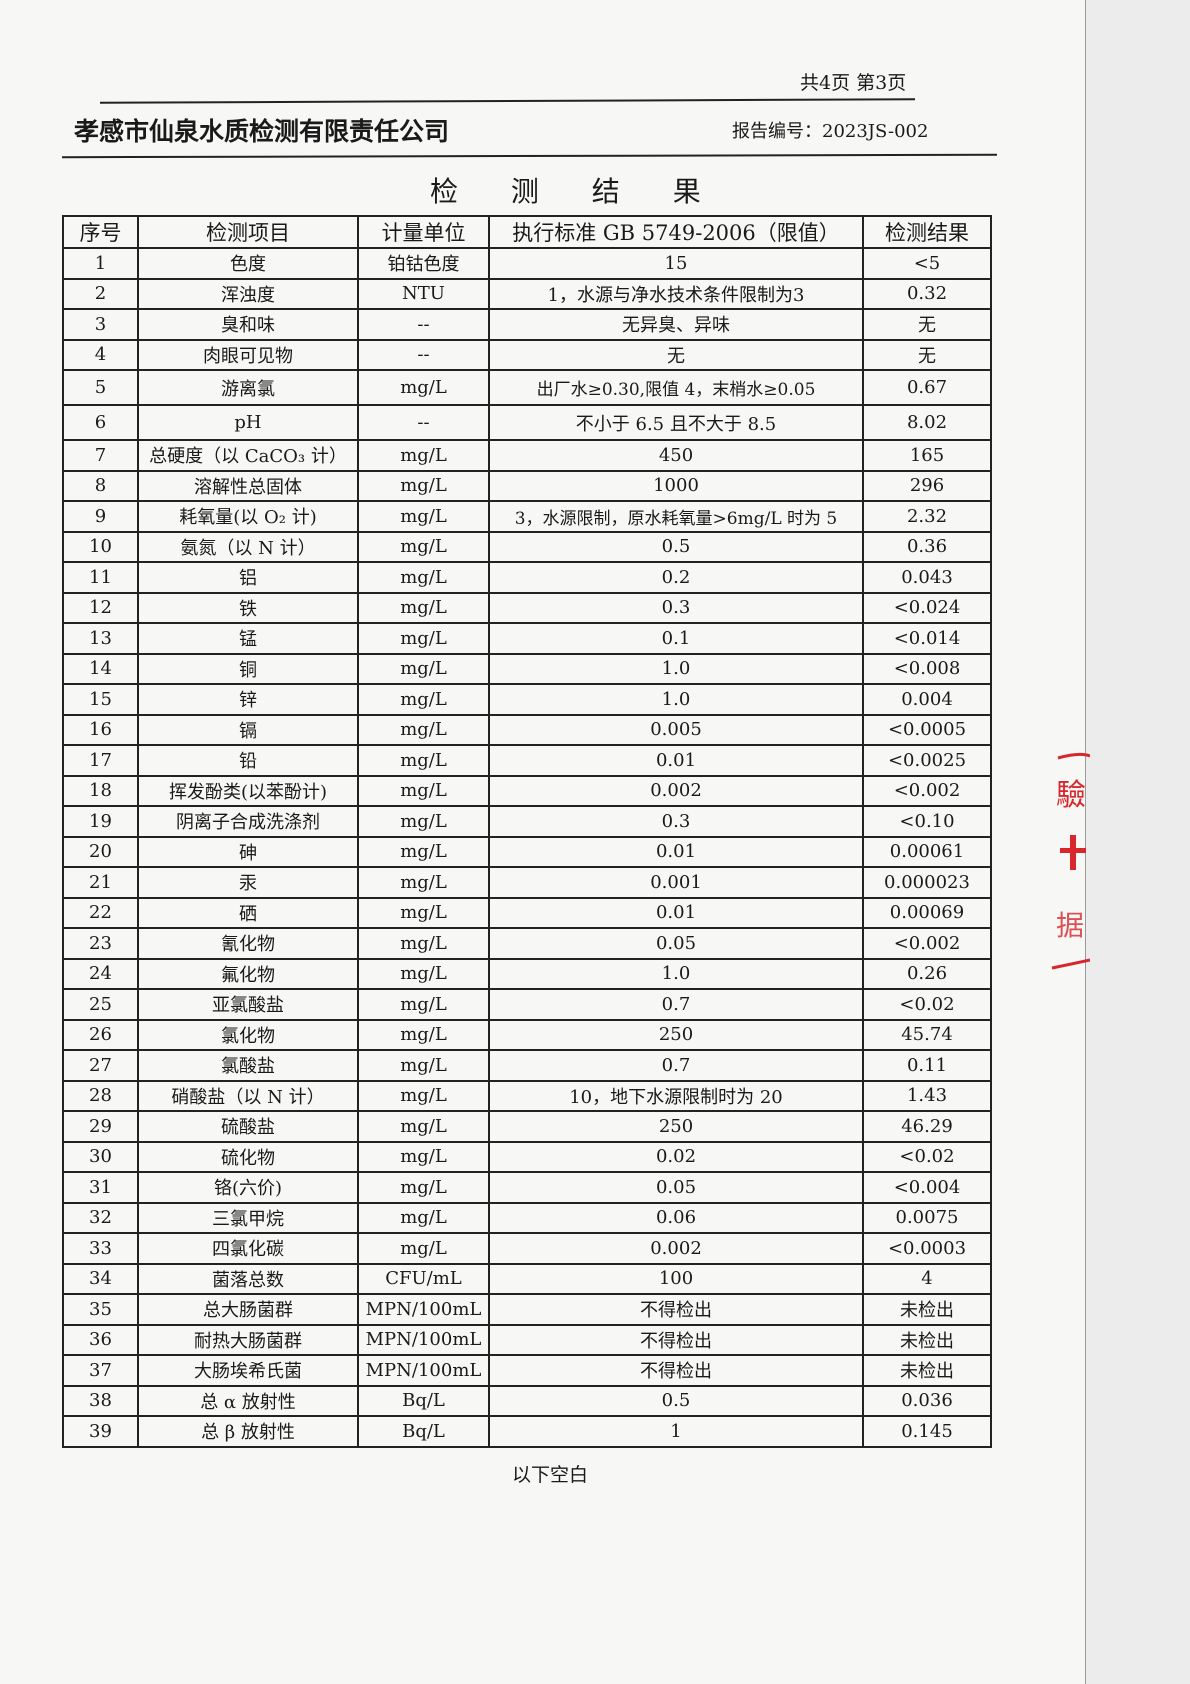 The height and width of the screenshot is (1684, 1190). What do you see at coordinates (100, 729) in the screenshot?
I see `cell-seq: 16` at bounding box center [100, 729].